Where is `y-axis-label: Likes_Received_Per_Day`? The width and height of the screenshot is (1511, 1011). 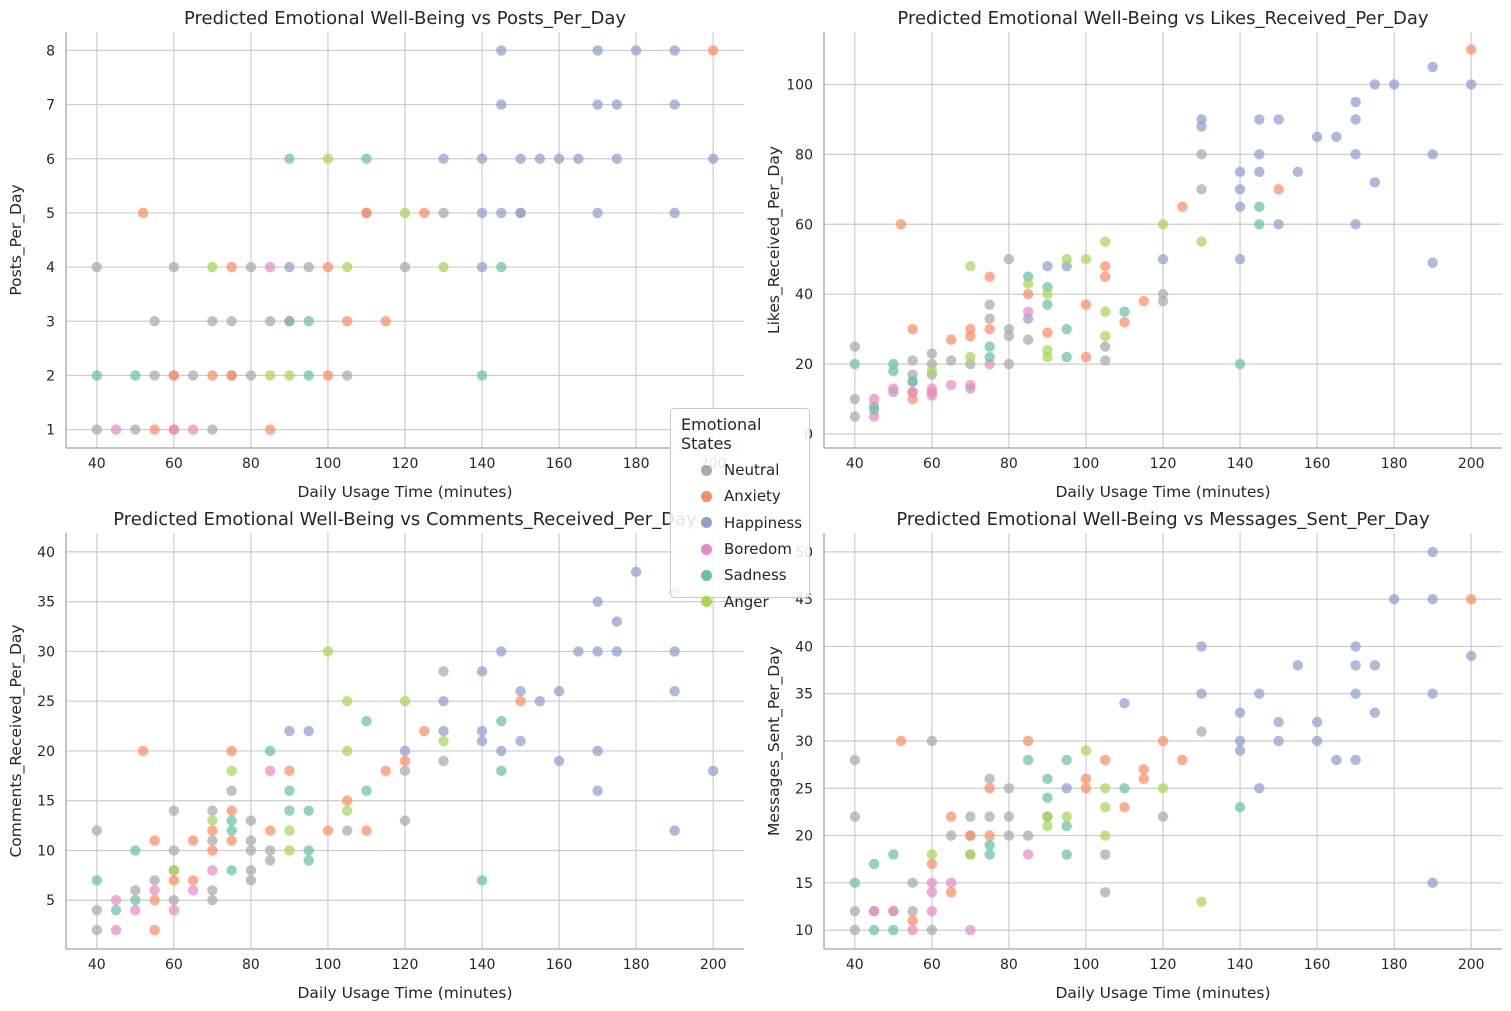 y-axis-label: Likes_Received_Per_Day is located at coordinates (774, 240).